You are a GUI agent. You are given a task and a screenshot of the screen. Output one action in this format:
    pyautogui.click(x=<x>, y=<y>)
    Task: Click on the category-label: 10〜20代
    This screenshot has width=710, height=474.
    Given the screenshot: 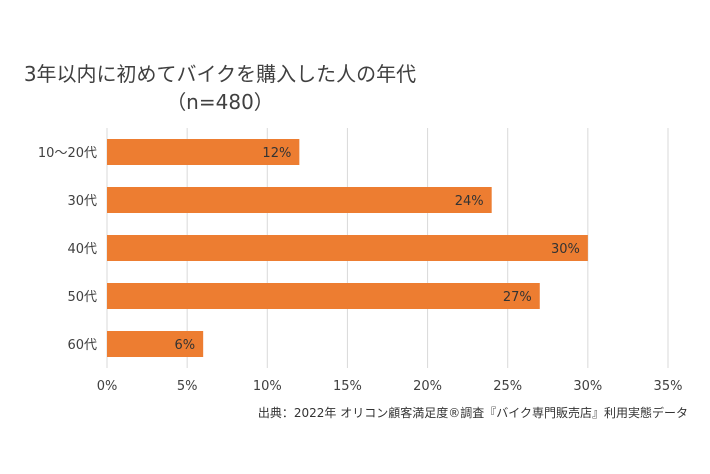 What is the action you would take?
    pyautogui.click(x=67, y=153)
    